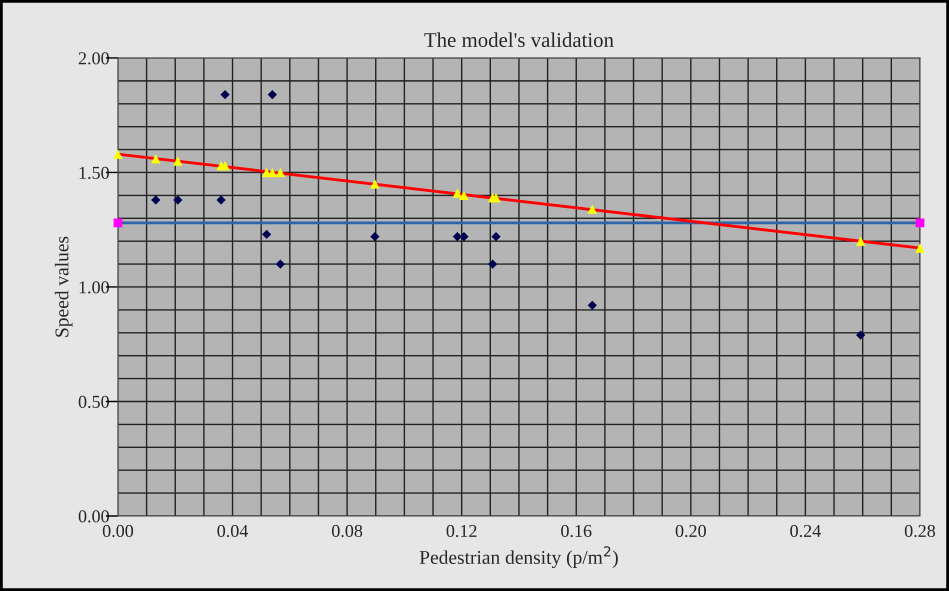 The height and width of the screenshot is (591, 949). I want to click on x-tick-label: 0.20, so click(691, 531).